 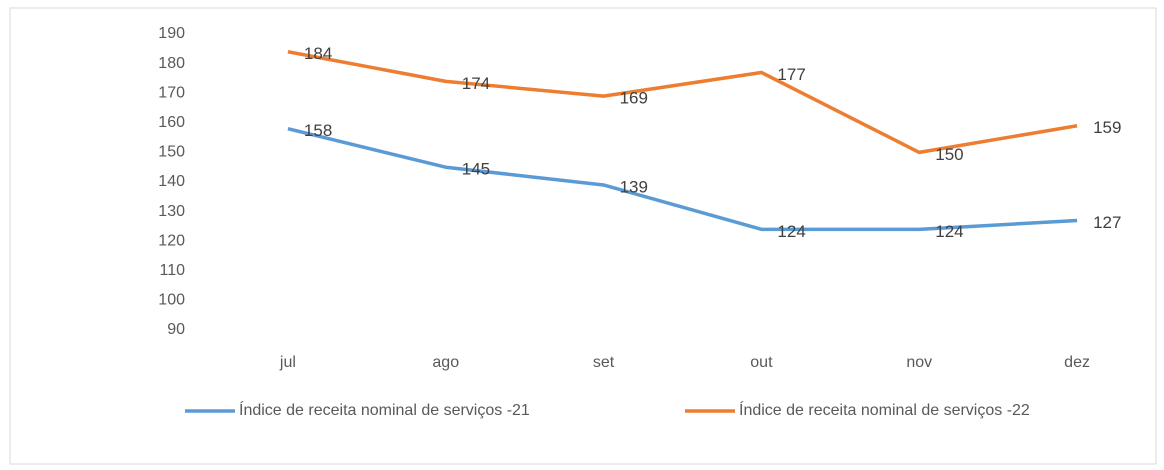 I want to click on y-tick-label: 140, so click(x=171, y=181).